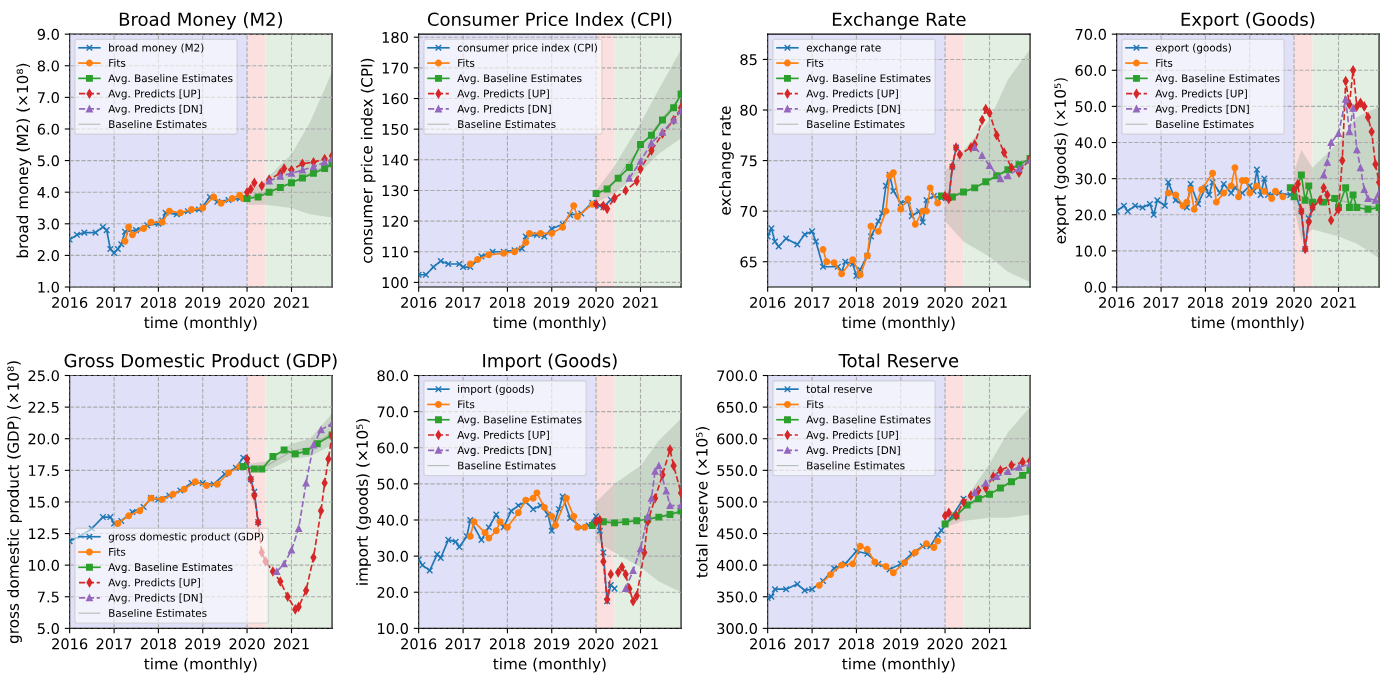  I want to click on y-tick-label: 550.0, so click(737, 471).